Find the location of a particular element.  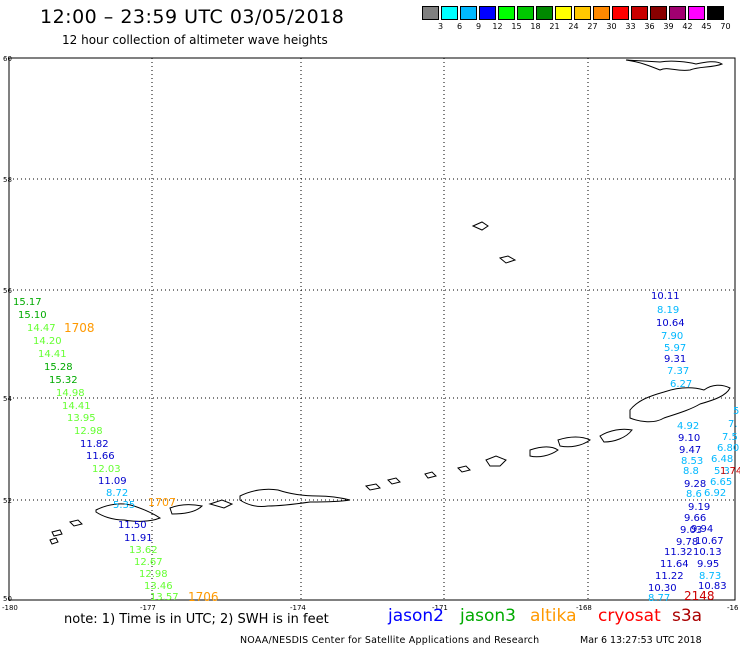

track-value: 13.95 is located at coordinates (81, 418).